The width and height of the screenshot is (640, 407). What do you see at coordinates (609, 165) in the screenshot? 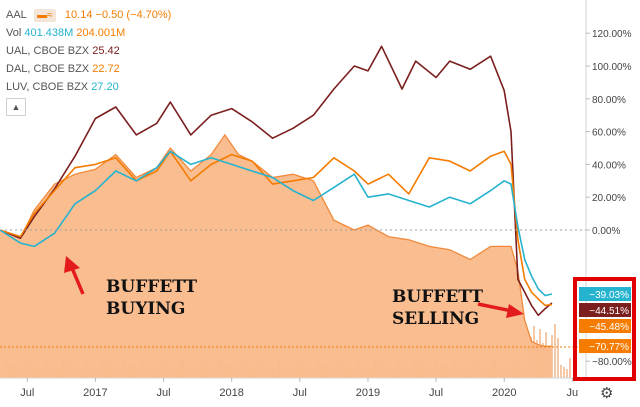
I see `y-tick-label: 40.00%` at bounding box center [609, 165].